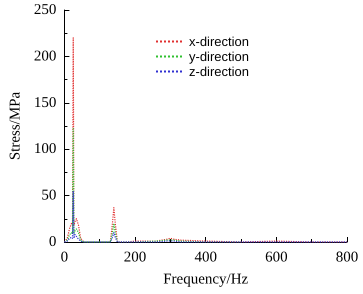 The image size is (363, 294). Describe the element at coordinates (205, 258) in the screenshot. I see `x-tick-label: 400` at that location.